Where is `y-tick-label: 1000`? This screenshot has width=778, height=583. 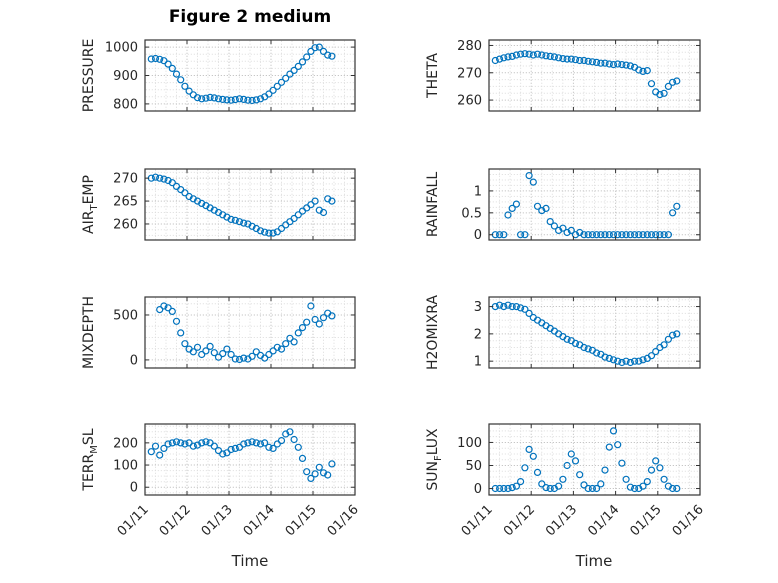
y-tick-label: 1000 is located at coordinates (121, 48).